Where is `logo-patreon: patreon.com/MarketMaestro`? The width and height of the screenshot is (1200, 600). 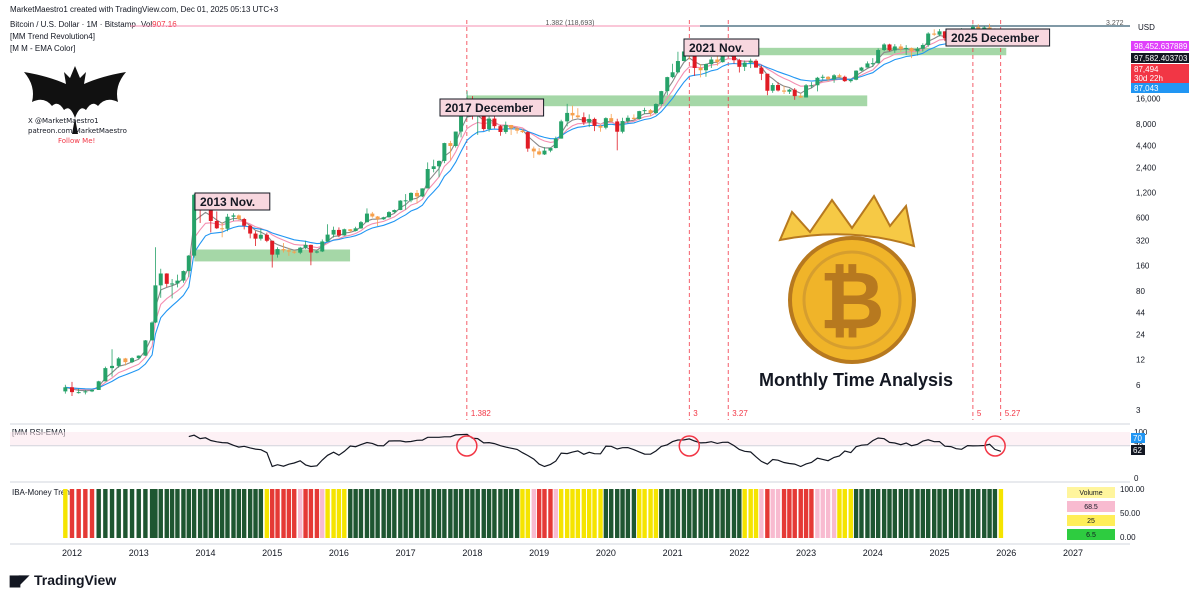 logo-patreon: patreon.com/MarketMaestro is located at coordinates (77, 131).